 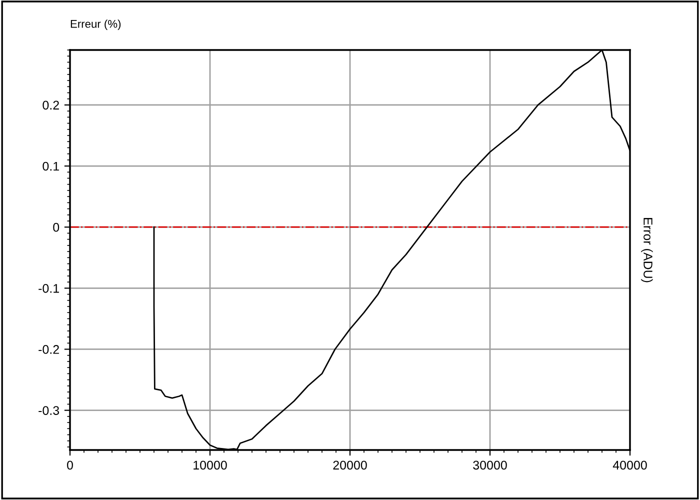 What do you see at coordinates (350, 465) in the screenshot?
I see `x-tick-label: 20000` at bounding box center [350, 465].